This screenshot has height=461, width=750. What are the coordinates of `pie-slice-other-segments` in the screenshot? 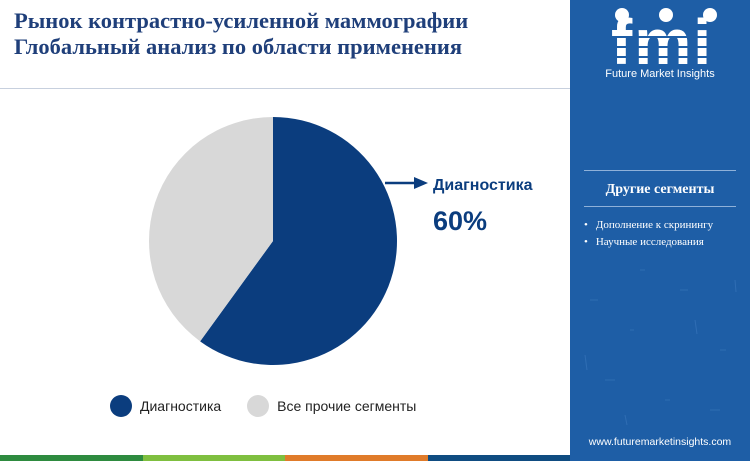 It's located at (211, 229).